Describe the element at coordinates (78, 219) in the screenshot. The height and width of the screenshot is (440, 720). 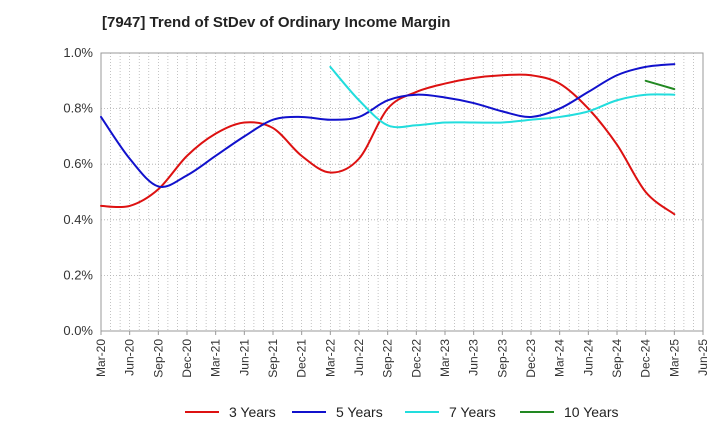
I see `y-tick-label: 0.4%` at that location.